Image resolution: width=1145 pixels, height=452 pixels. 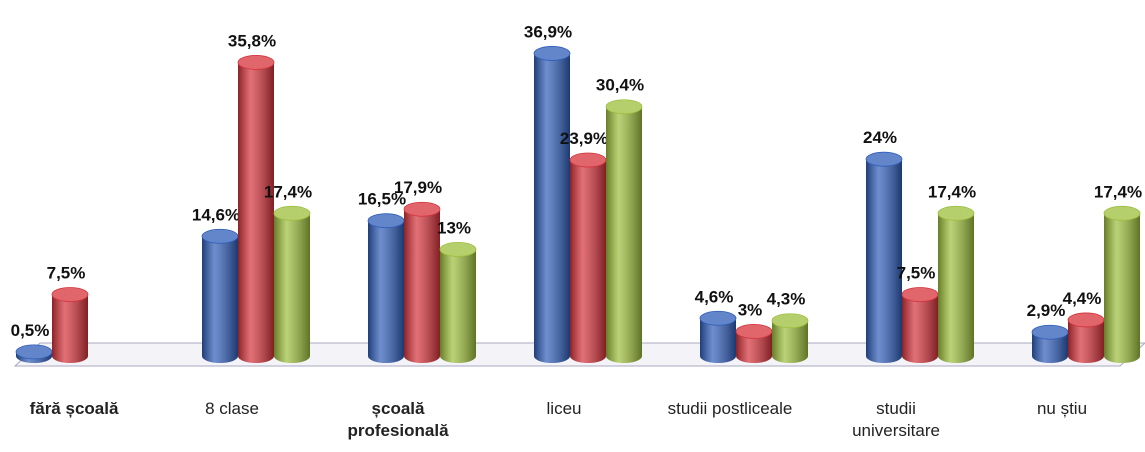 I want to click on x-tick-label: nu știu, so click(x=1062, y=408).